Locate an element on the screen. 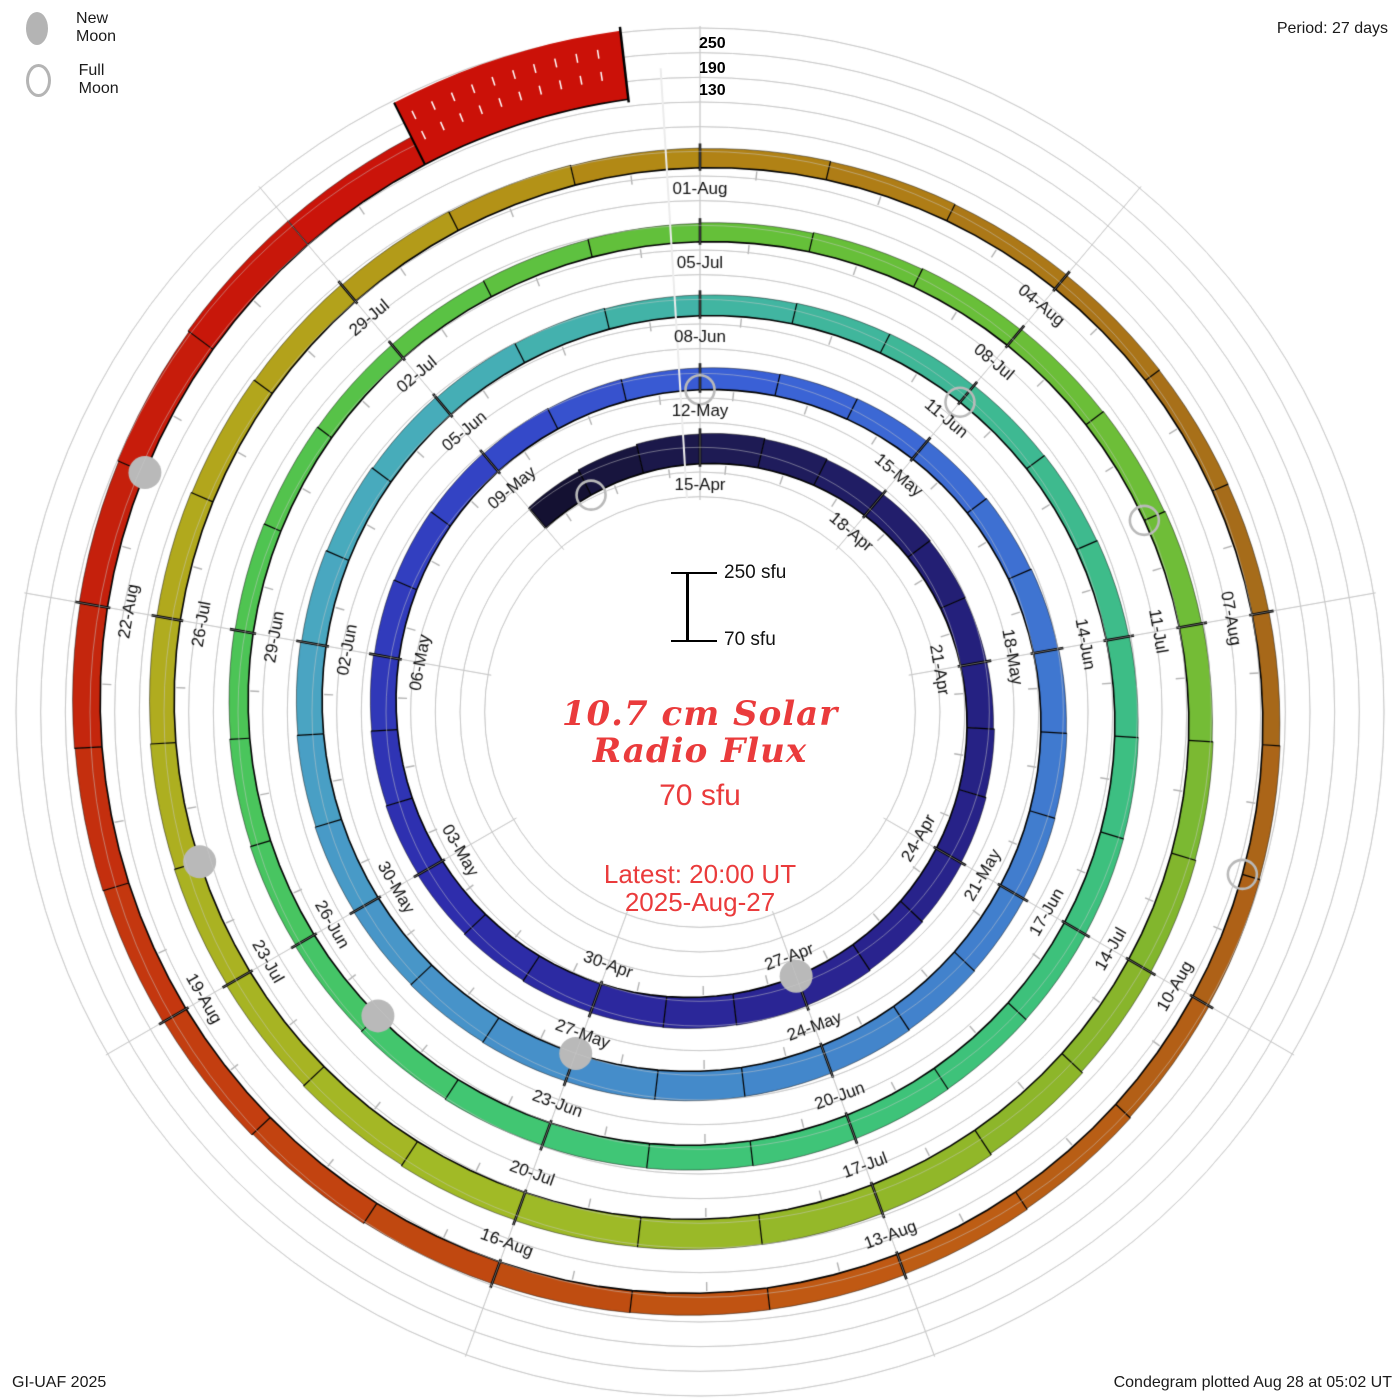 Image resolution: width=1400 pixels, height=1400 pixels. flux-scale-max-label: 250 sfu is located at coordinates (755, 572).